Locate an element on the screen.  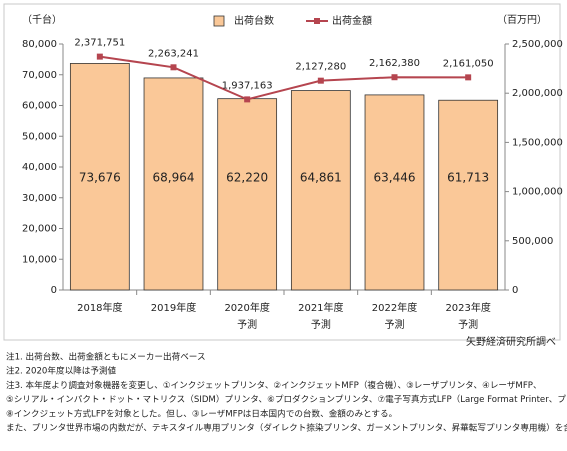
bar-value-label: 64,861 is located at coordinates (321, 178).